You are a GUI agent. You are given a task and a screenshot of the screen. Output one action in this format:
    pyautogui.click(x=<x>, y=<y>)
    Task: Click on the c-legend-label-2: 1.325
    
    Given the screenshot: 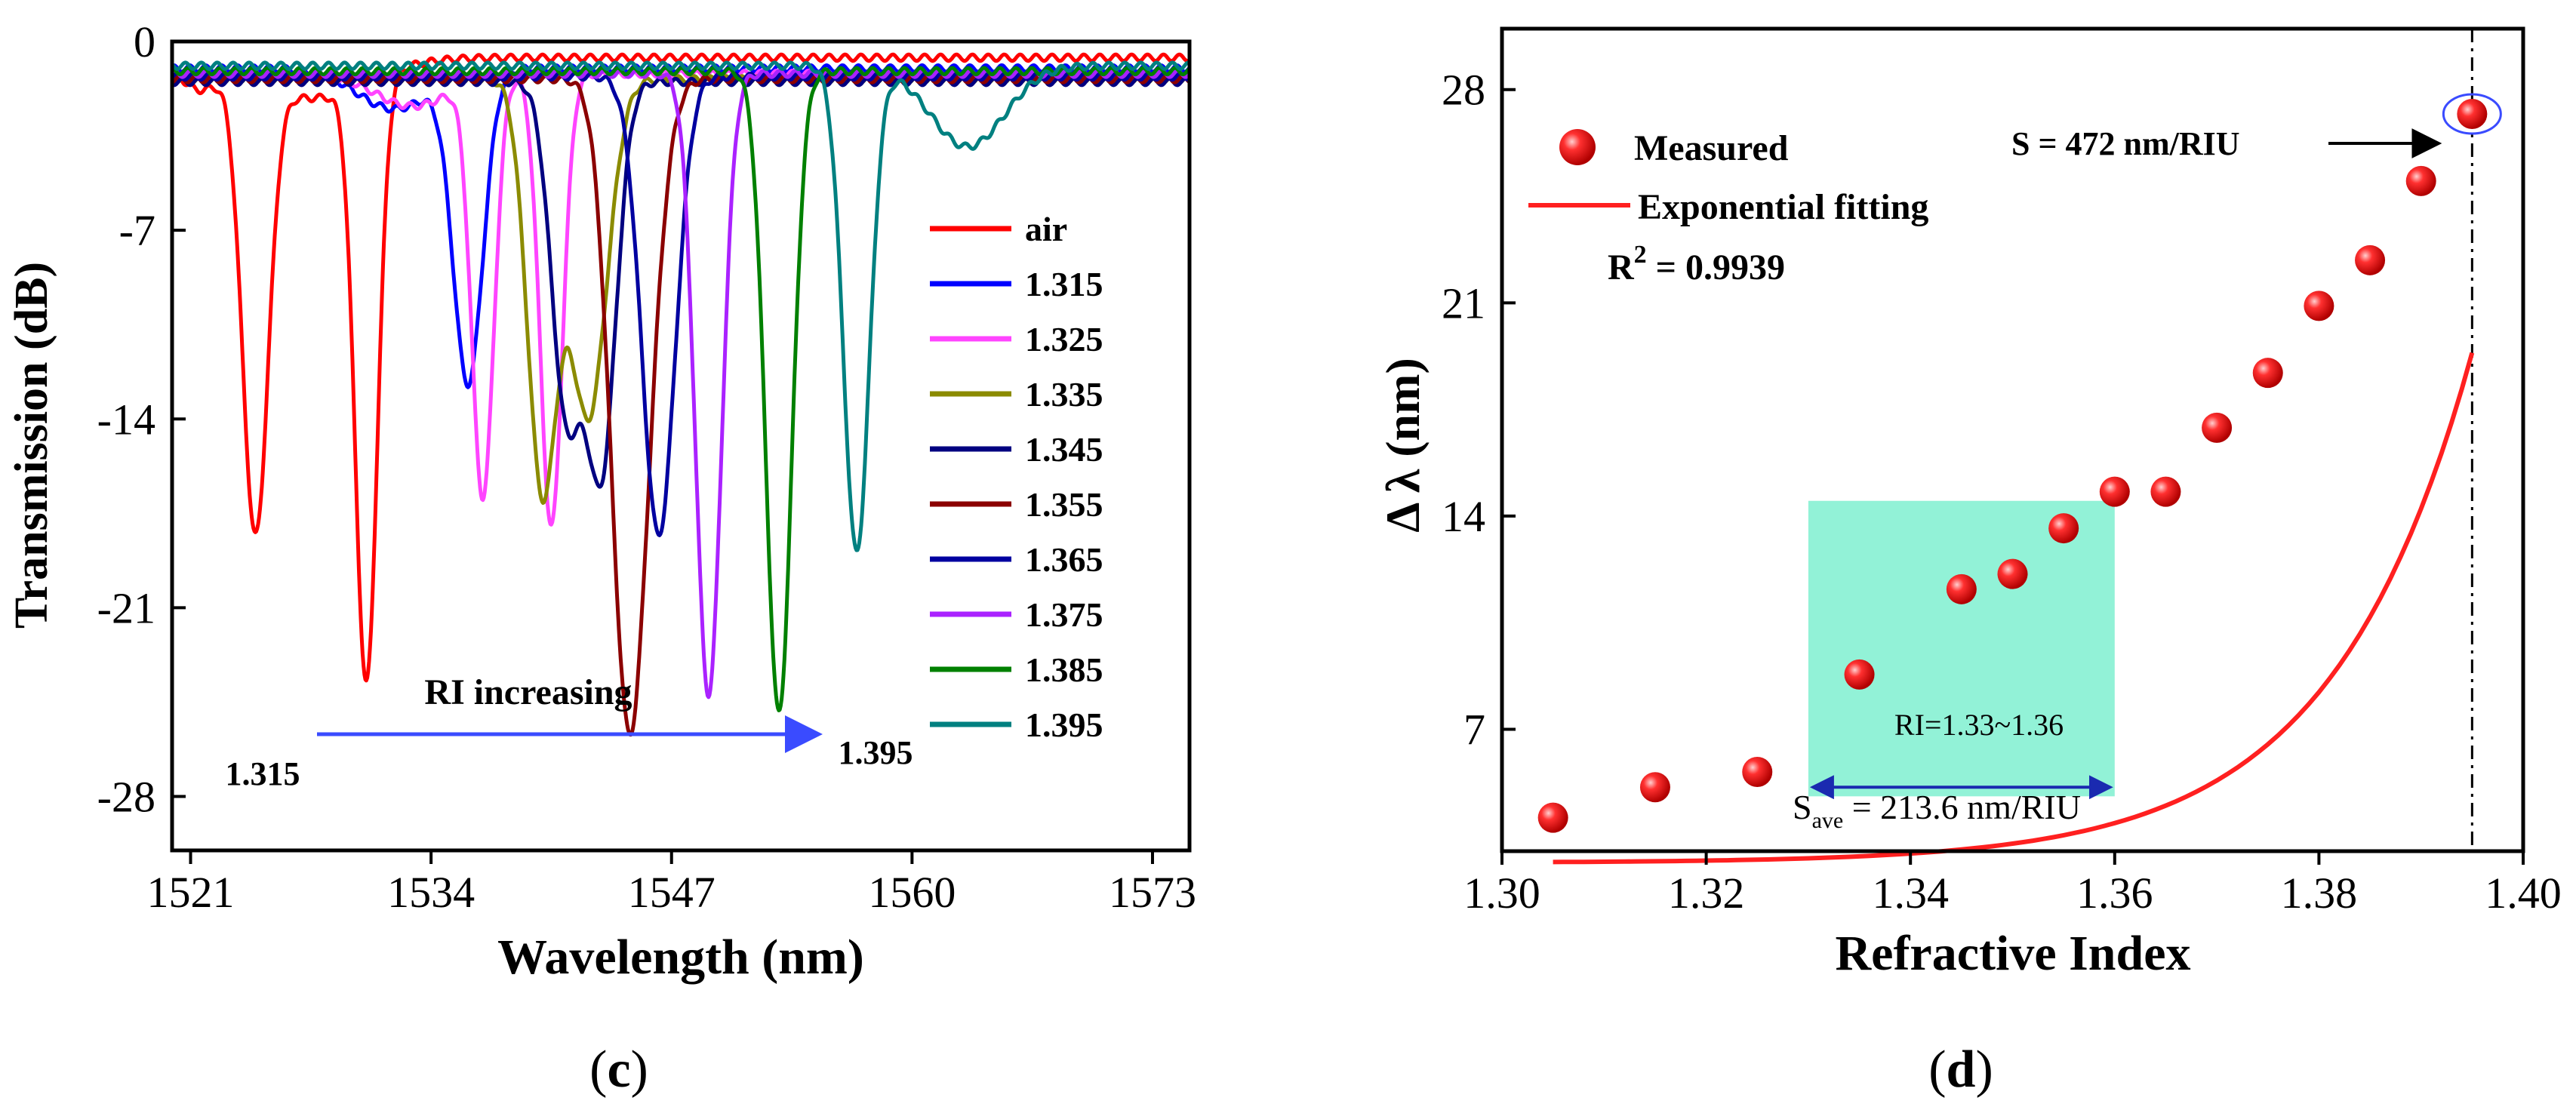 What is the action you would take?
    pyautogui.click(x=1064, y=339)
    